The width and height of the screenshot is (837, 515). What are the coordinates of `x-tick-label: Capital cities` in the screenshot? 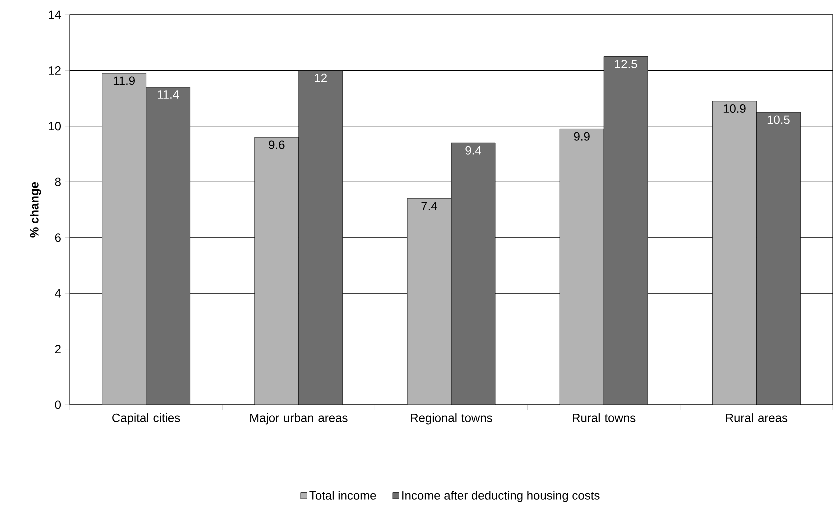 It's located at (146, 419).